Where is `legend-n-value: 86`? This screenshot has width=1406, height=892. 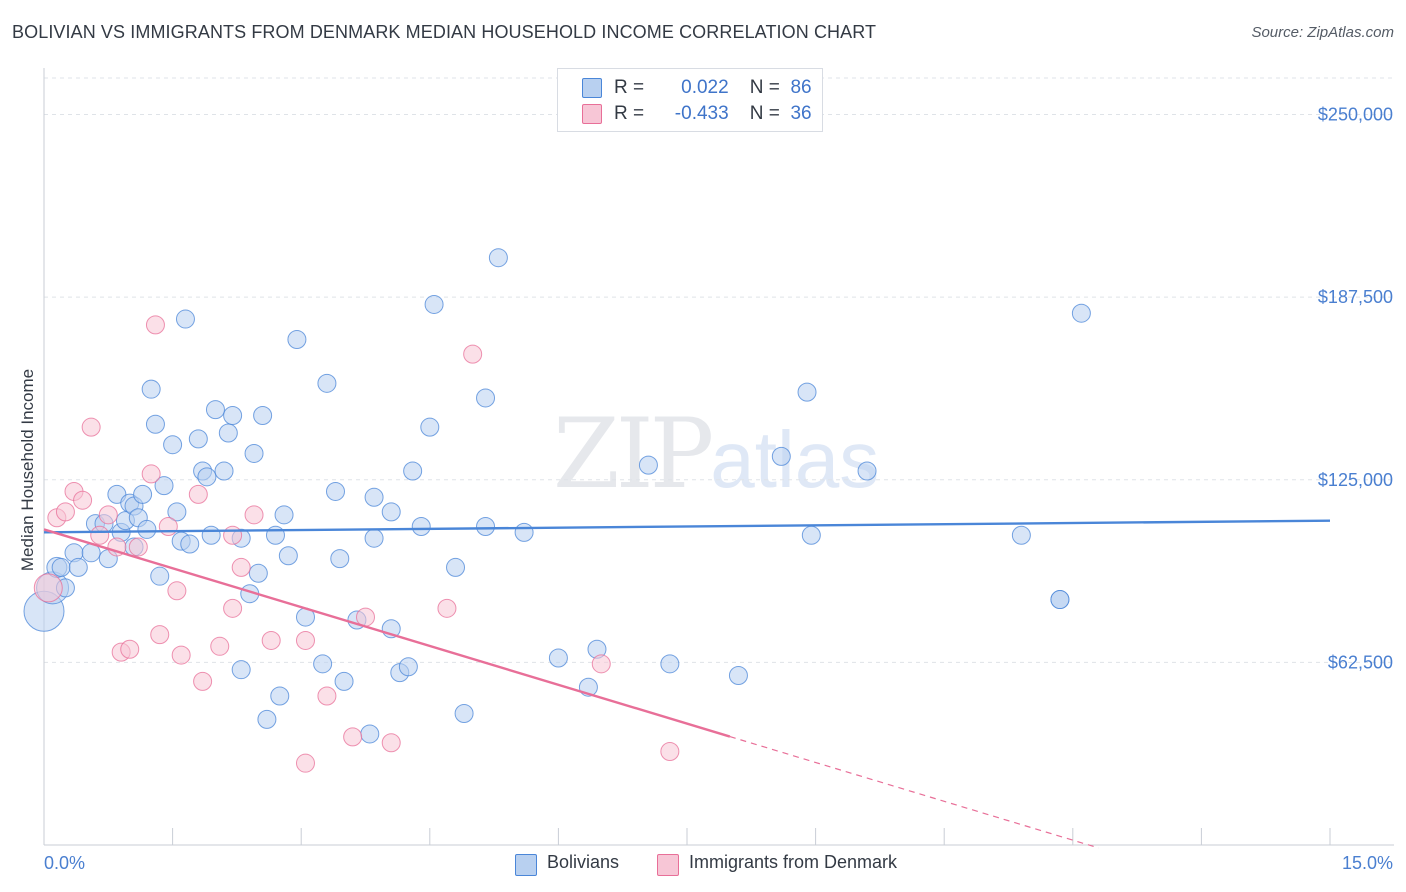
legend-n-value: 86 is located at coordinates (801, 87).